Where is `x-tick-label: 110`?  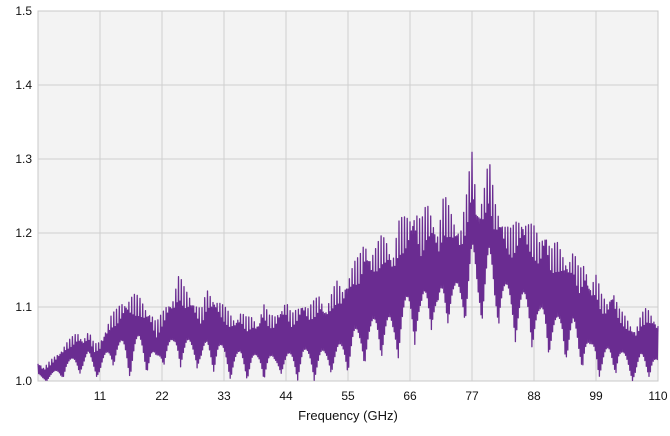 x-tick-label: 110 is located at coordinates (657, 396).